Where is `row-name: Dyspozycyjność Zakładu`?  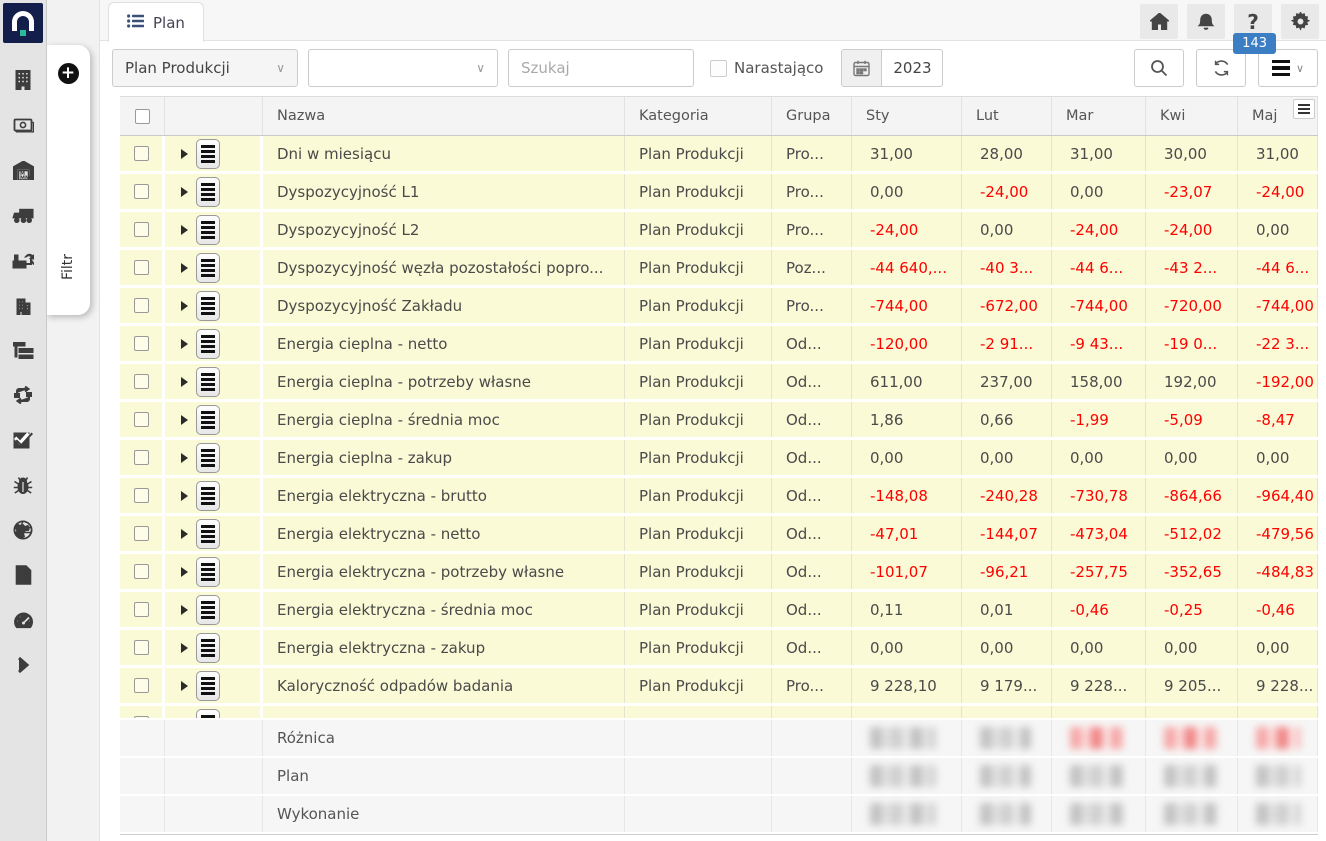 row-name: Dyspozycyjność Zakładu is located at coordinates (444, 305).